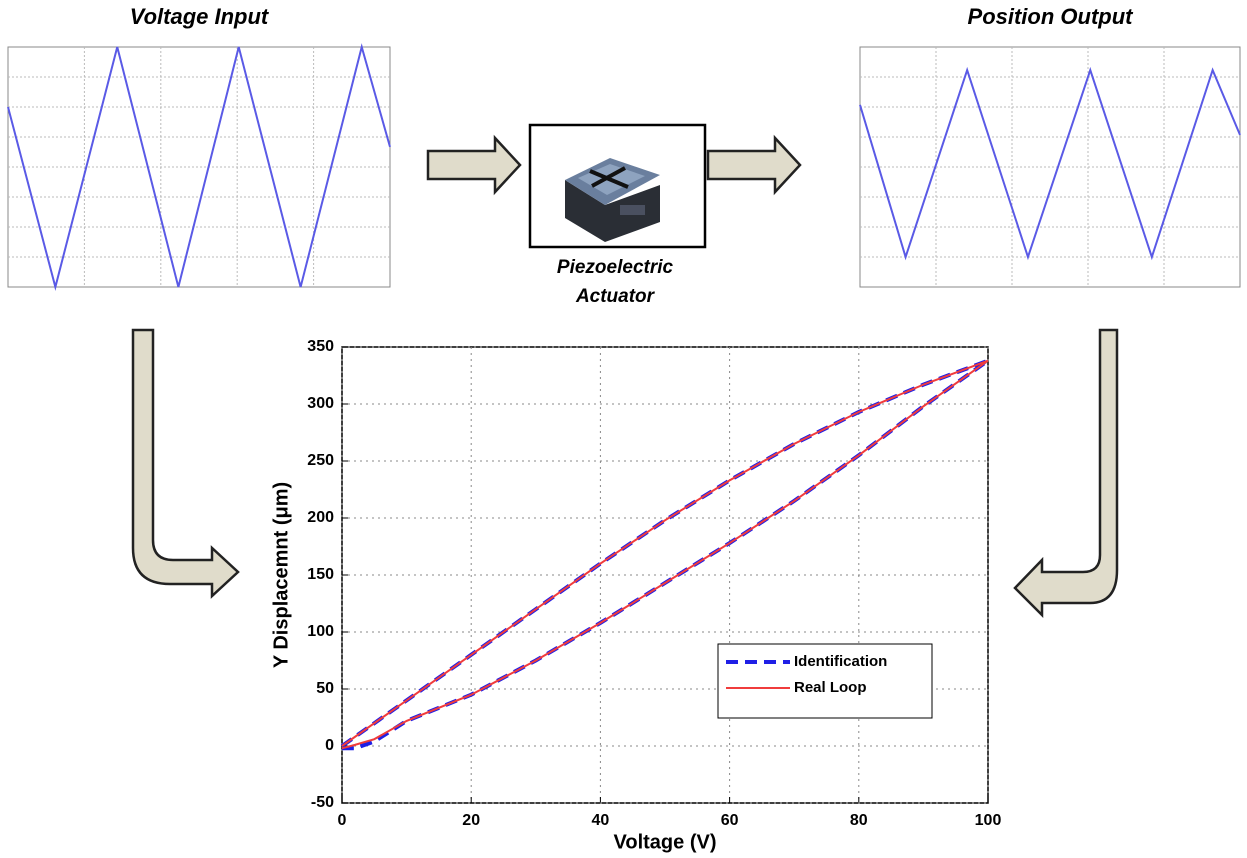  Describe the element at coordinates (320, 631) in the screenshot. I see `y-tick-label: 100` at that location.